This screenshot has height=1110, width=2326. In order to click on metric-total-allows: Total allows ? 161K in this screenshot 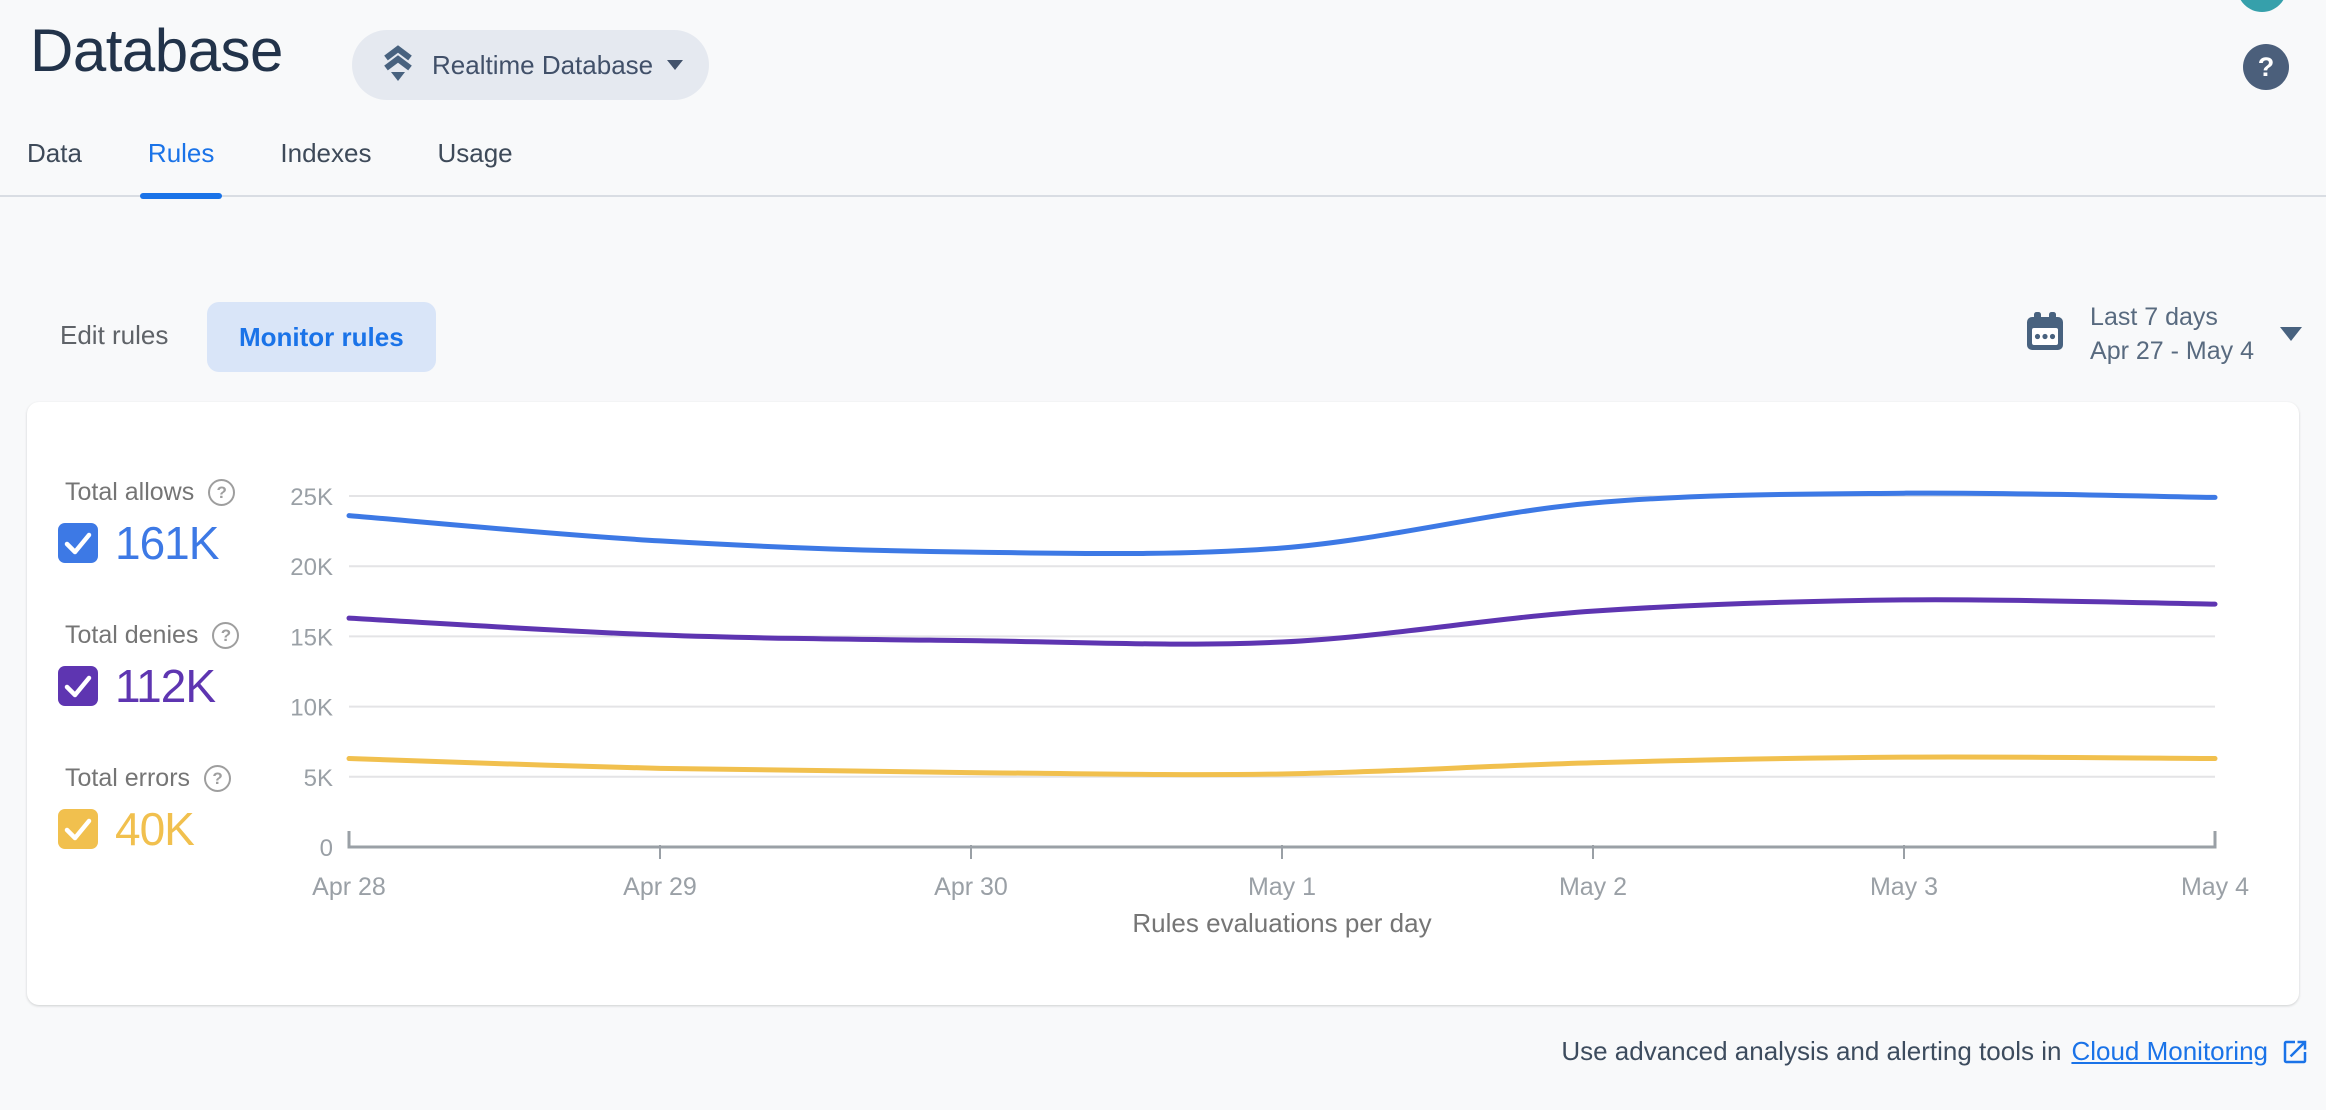, I will do `click(147, 524)`.